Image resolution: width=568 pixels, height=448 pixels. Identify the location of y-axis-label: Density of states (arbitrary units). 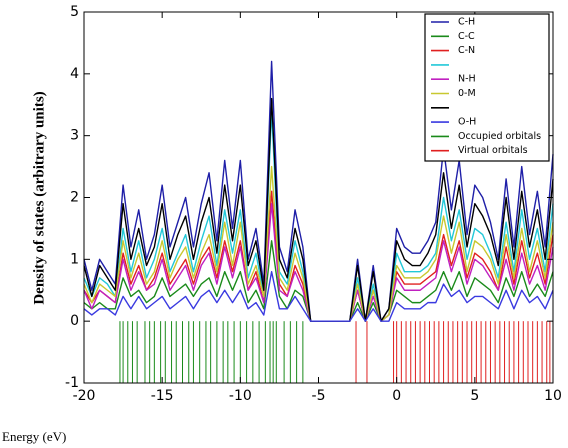
(39, 197).